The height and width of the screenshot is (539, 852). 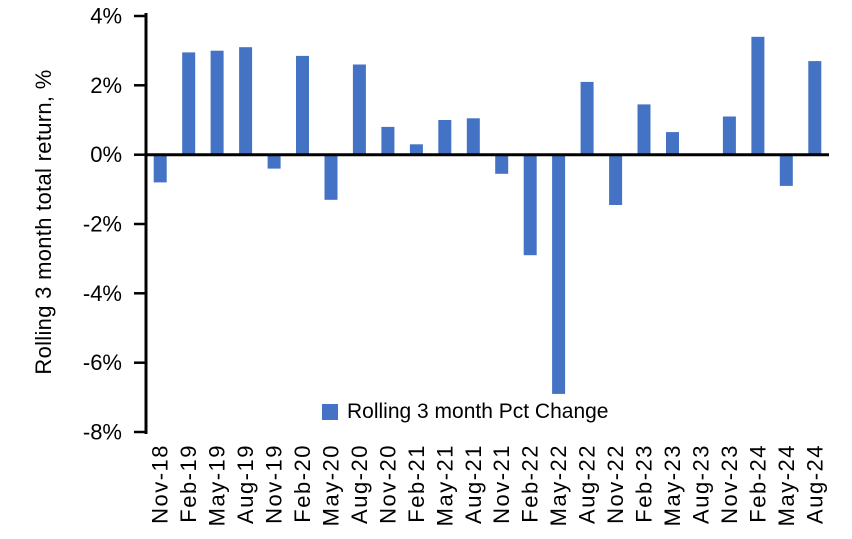 I want to click on legend-label: Rolling 3 month Pct Change, so click(x=478, y=411).